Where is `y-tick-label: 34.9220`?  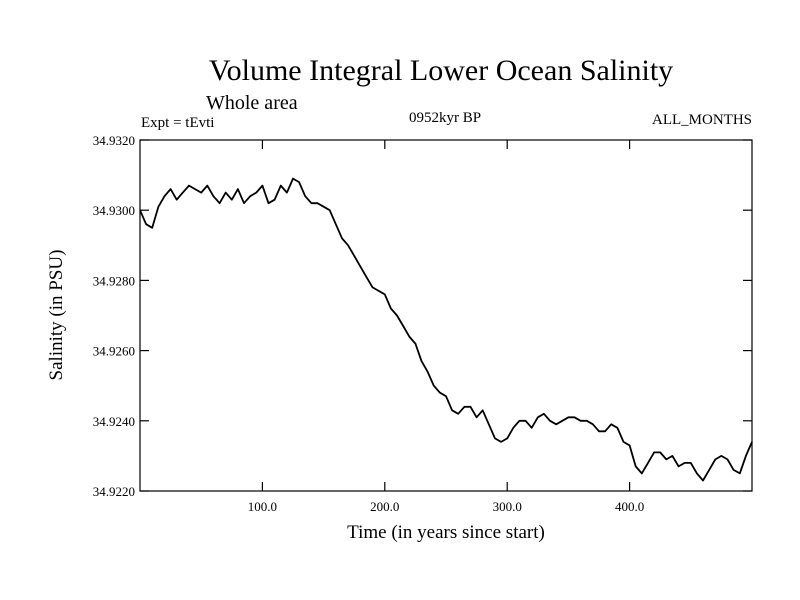
y-tick-label: 34.9220 is located at coordinates (114, 491).